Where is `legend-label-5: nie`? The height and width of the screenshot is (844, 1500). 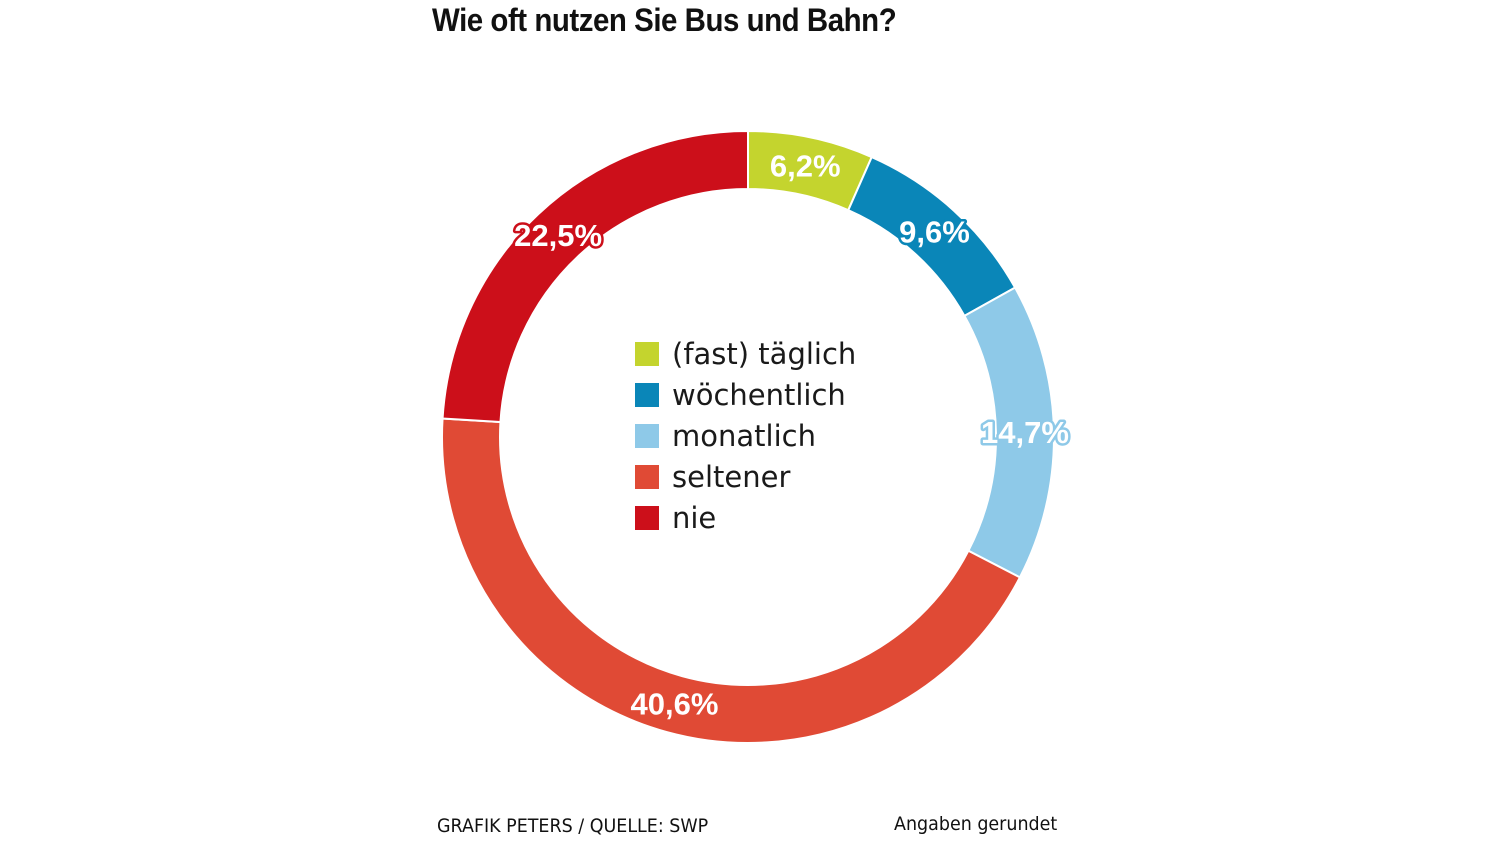 legend-label-5: nie is located at coordinates (694, 518).